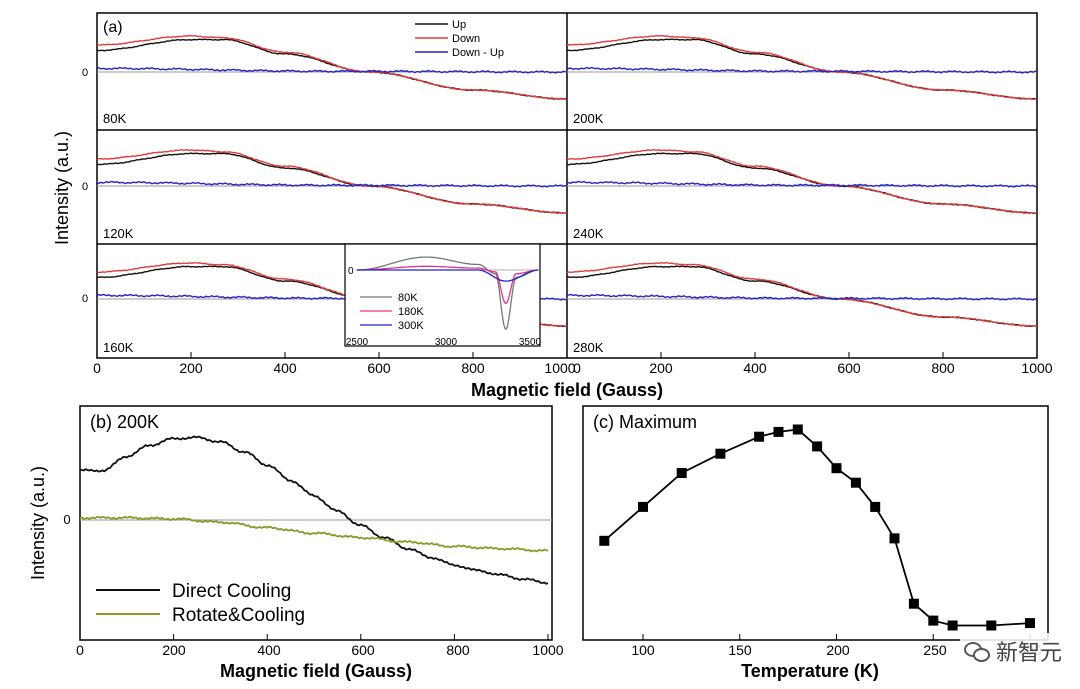  What do you see at coordinates (351, 271) in the screenshot?
I see `inset-zero-label: 0` at bounding box center [351, 271].